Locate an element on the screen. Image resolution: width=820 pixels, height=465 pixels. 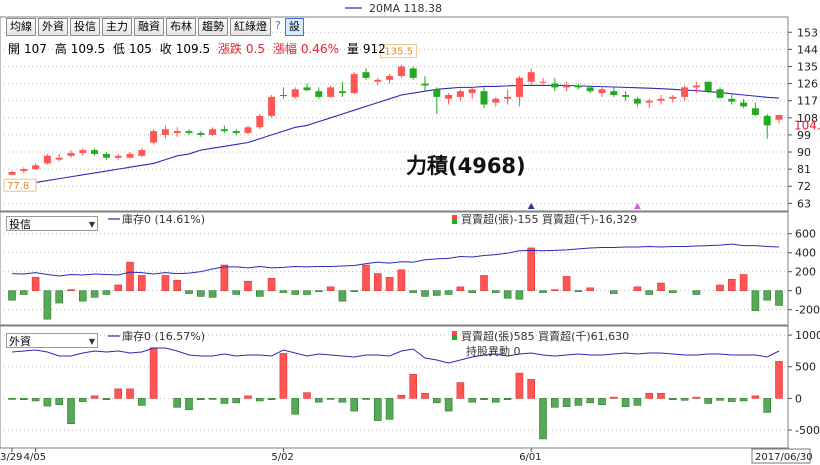
quote-high-label: 高 is located at coordinates (60, 49).